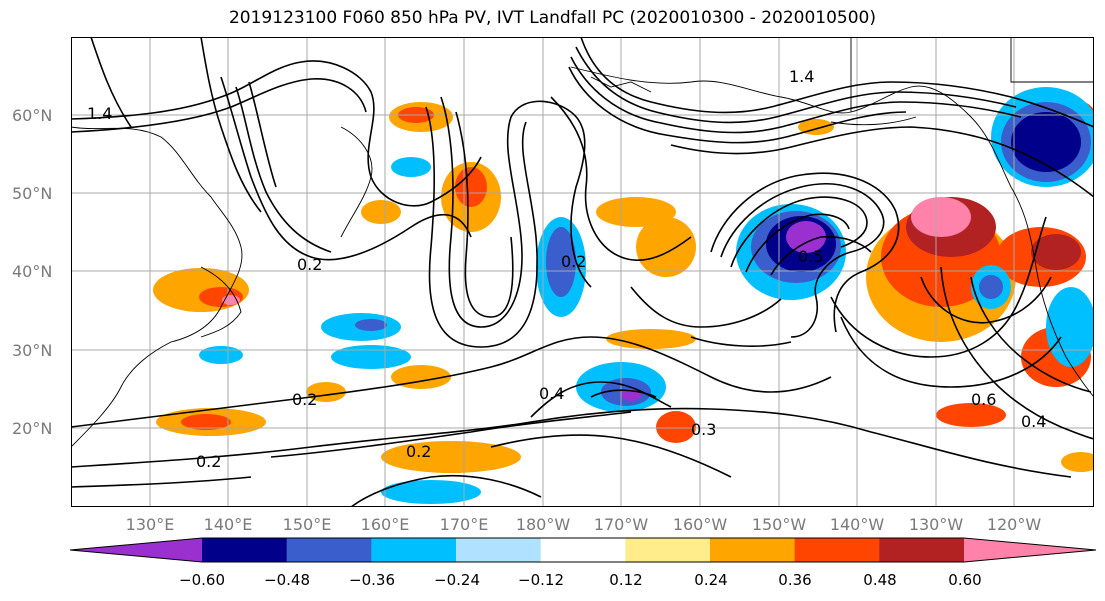  What do you see at coordinates (372, 580) in the screenshot?
I see `colorbar-tick: −0.36` at bounding box center [372, 580].